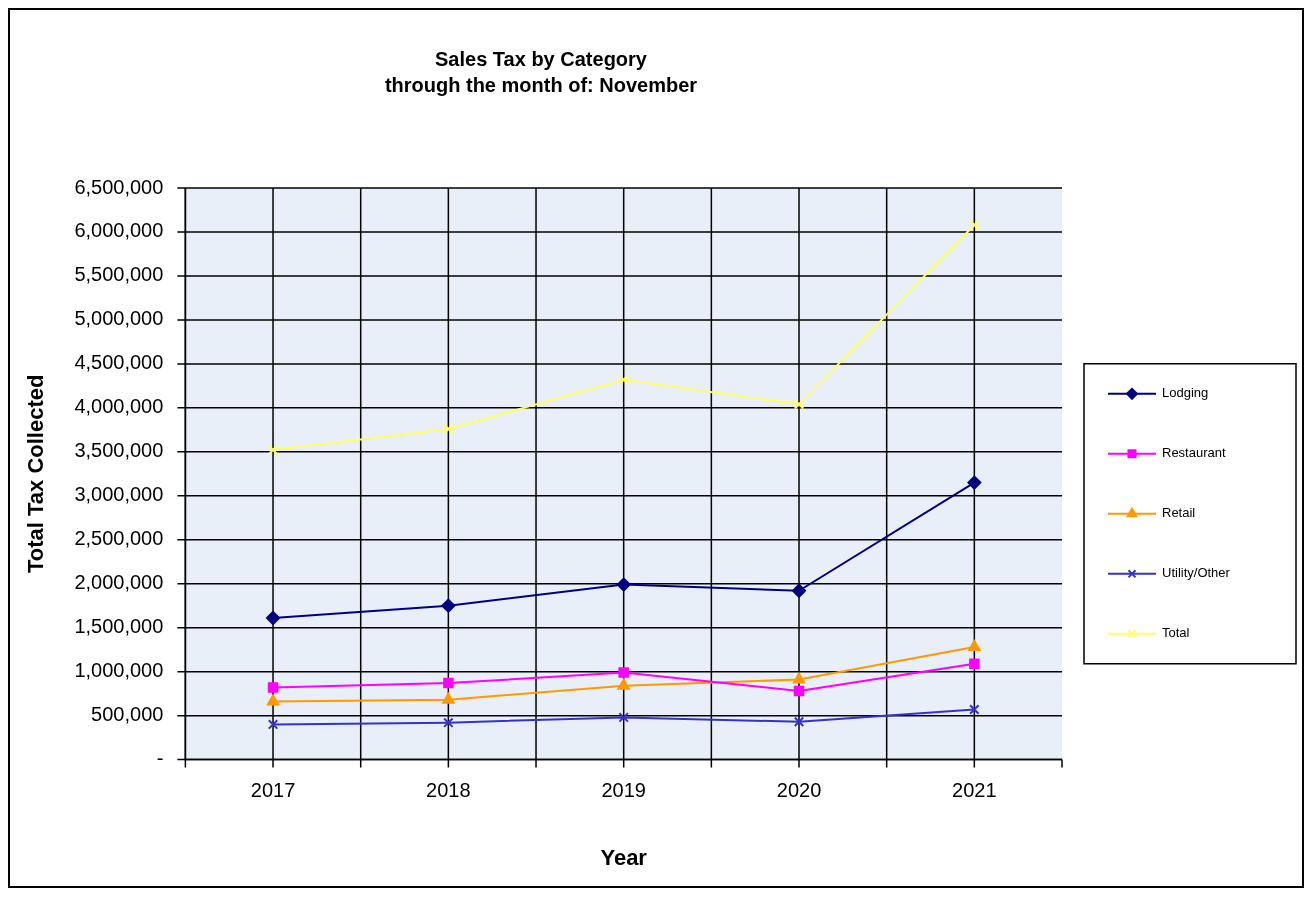 The width and height of the screenshot is (1314, 898). What do you see at coordinates (119, 494) in the screenshot?
I see `y-tick-label: 3,000,000` at bounding box center [119, 494].